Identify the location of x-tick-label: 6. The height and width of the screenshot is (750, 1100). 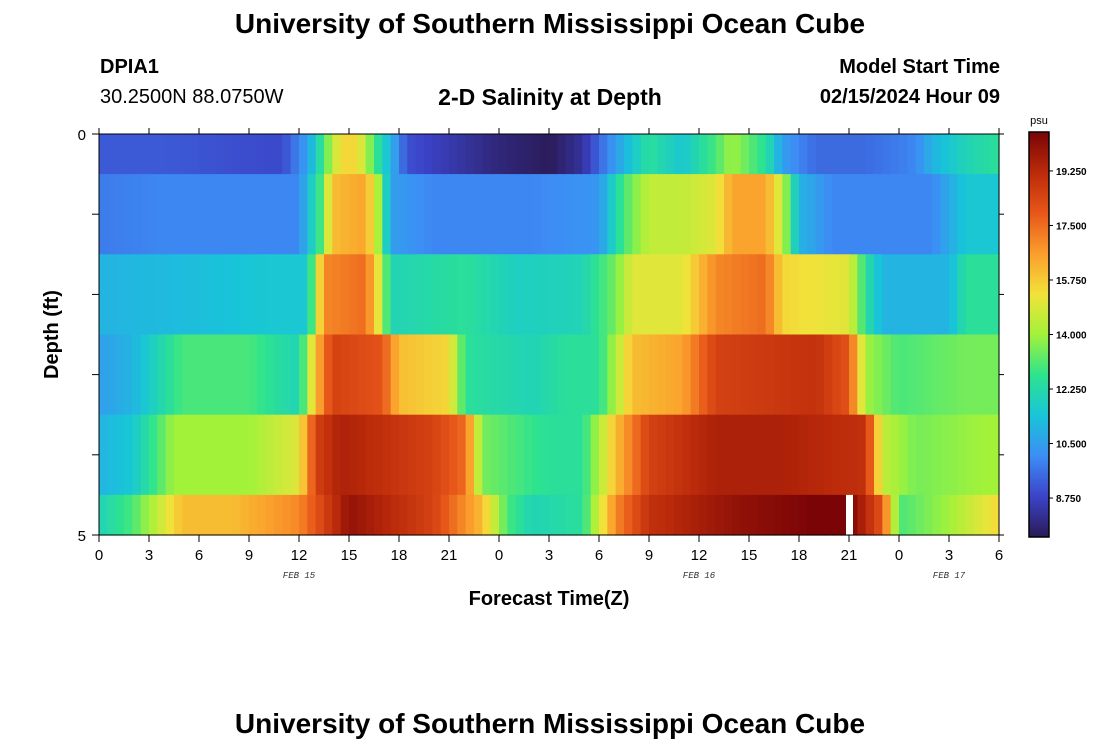
(199, 555).